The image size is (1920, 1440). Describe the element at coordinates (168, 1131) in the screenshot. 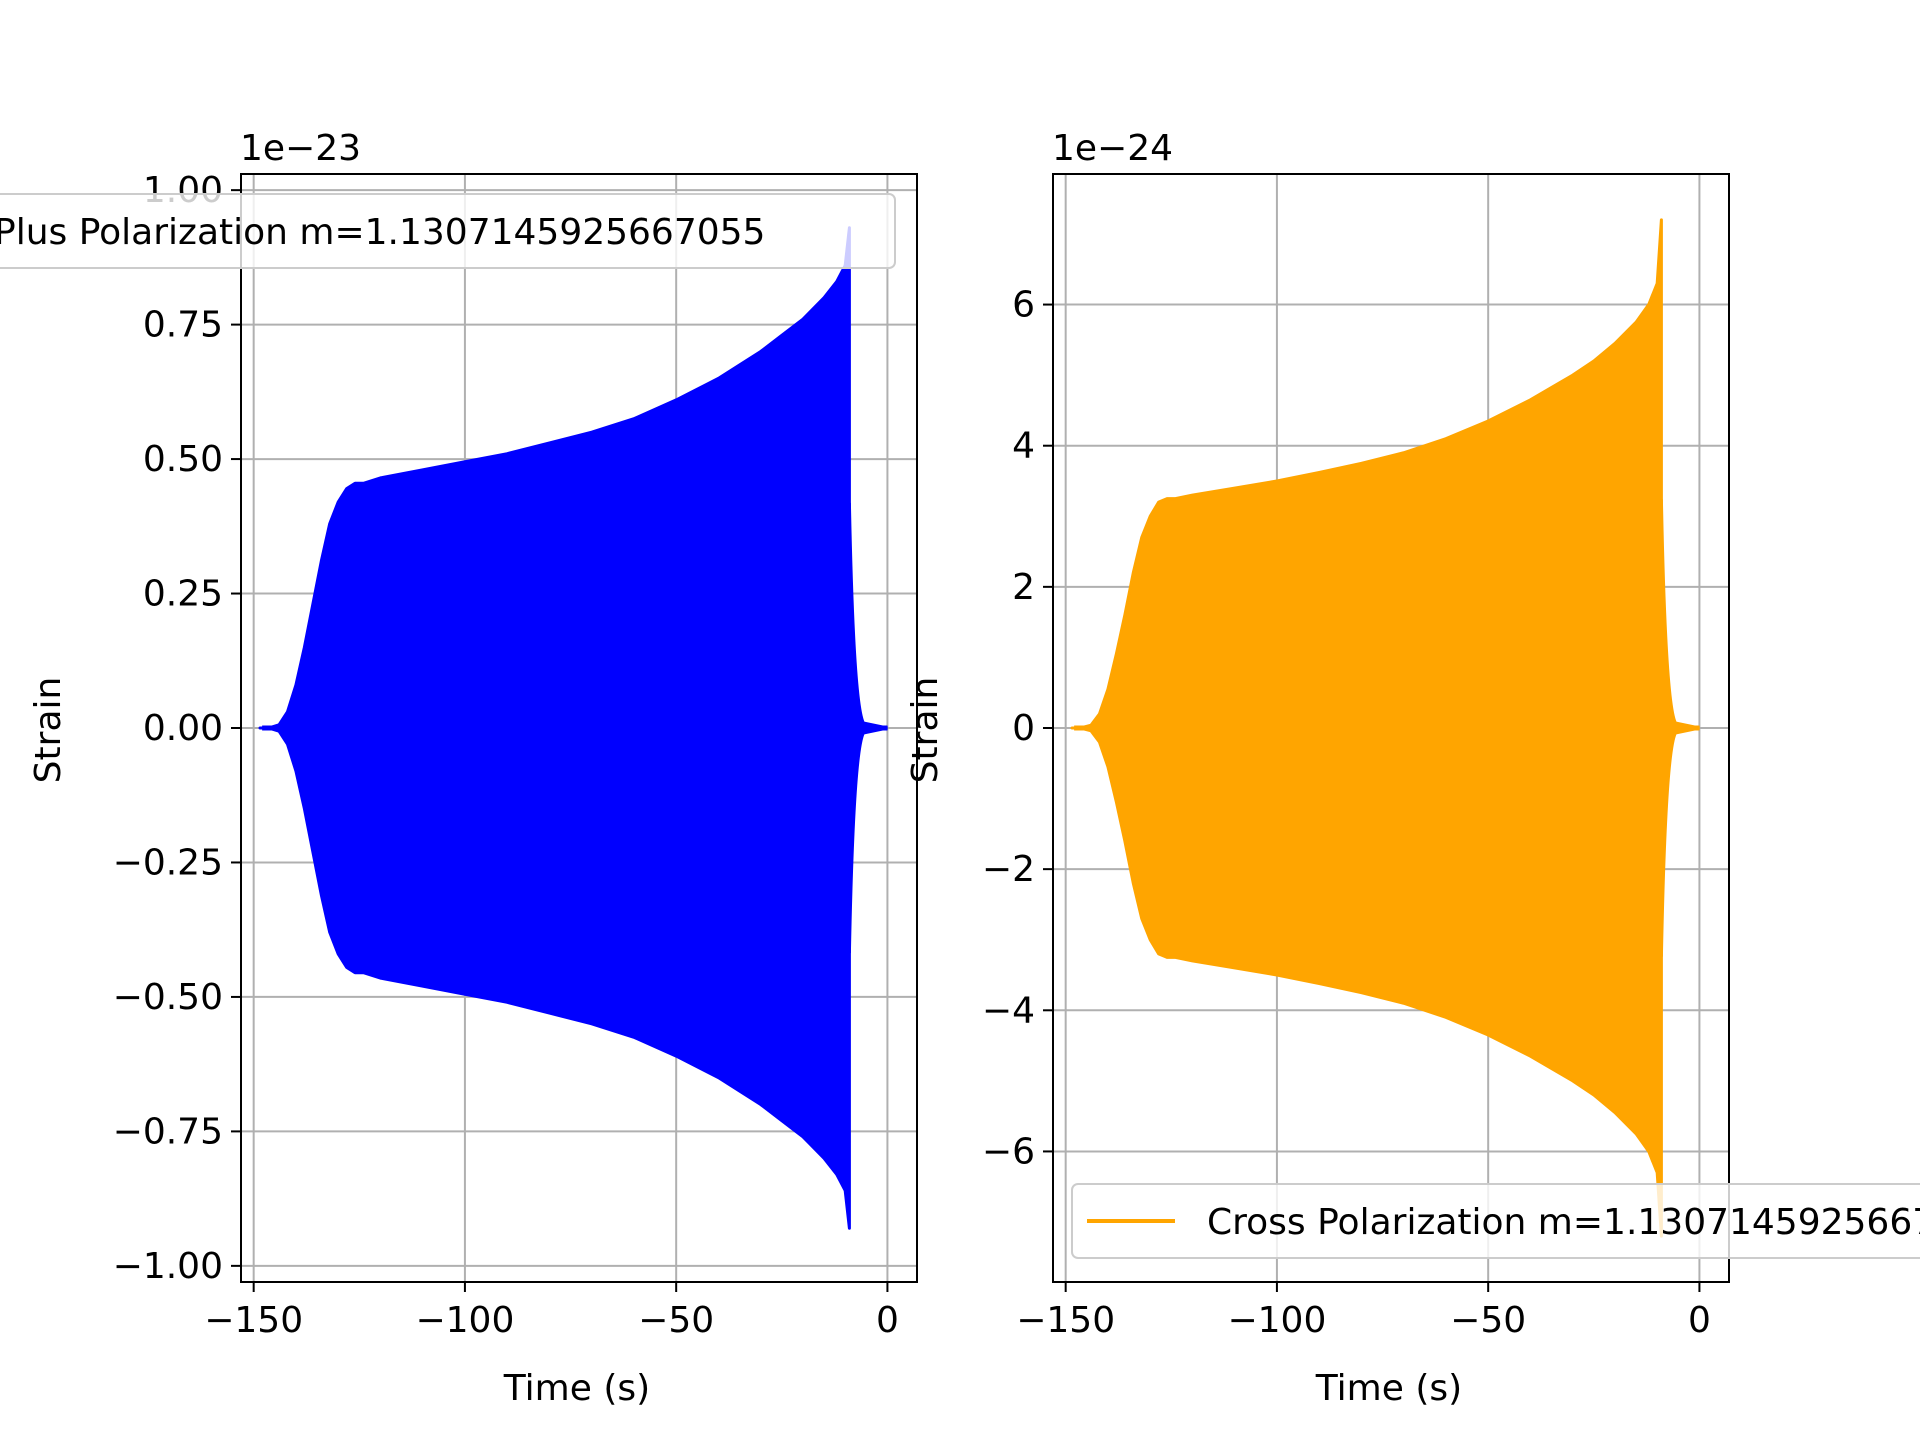

I see `y-tick-label: −0.75` at that location.